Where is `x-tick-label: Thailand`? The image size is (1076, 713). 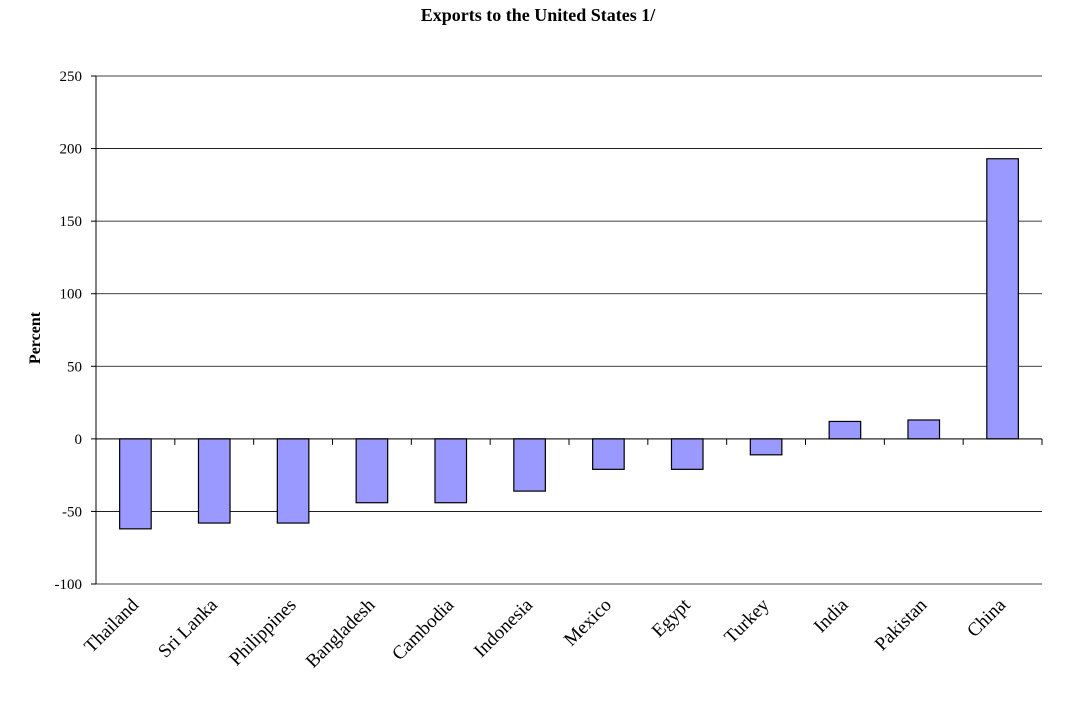
x-tick-label: Thailand is located at coordinates (111, 625).